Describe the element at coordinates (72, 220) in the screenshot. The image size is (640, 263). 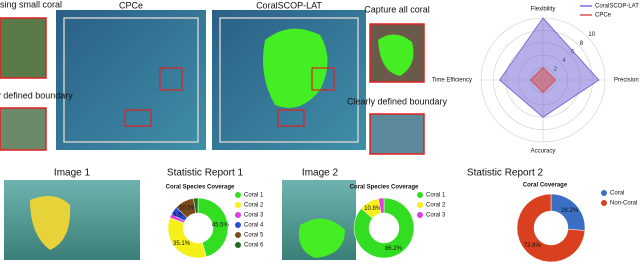
I see `photo-image1` at that location.